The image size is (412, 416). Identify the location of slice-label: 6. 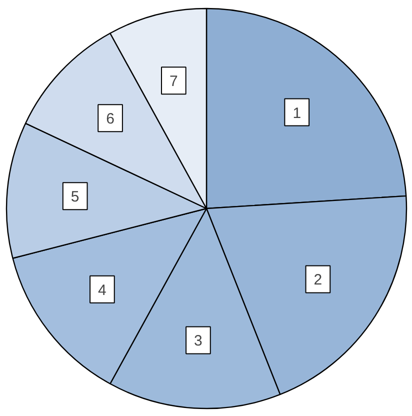
(110, 119).